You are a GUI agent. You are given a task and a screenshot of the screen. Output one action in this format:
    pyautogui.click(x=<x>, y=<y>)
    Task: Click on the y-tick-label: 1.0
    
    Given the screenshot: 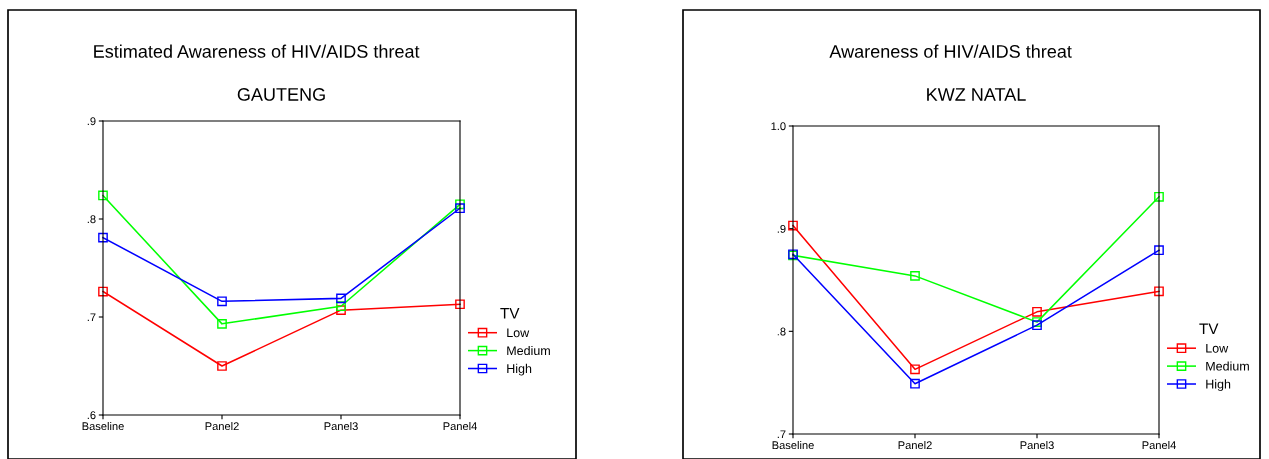 What is the action you would take?
    pyautogui.click(x=778, y=126)
    